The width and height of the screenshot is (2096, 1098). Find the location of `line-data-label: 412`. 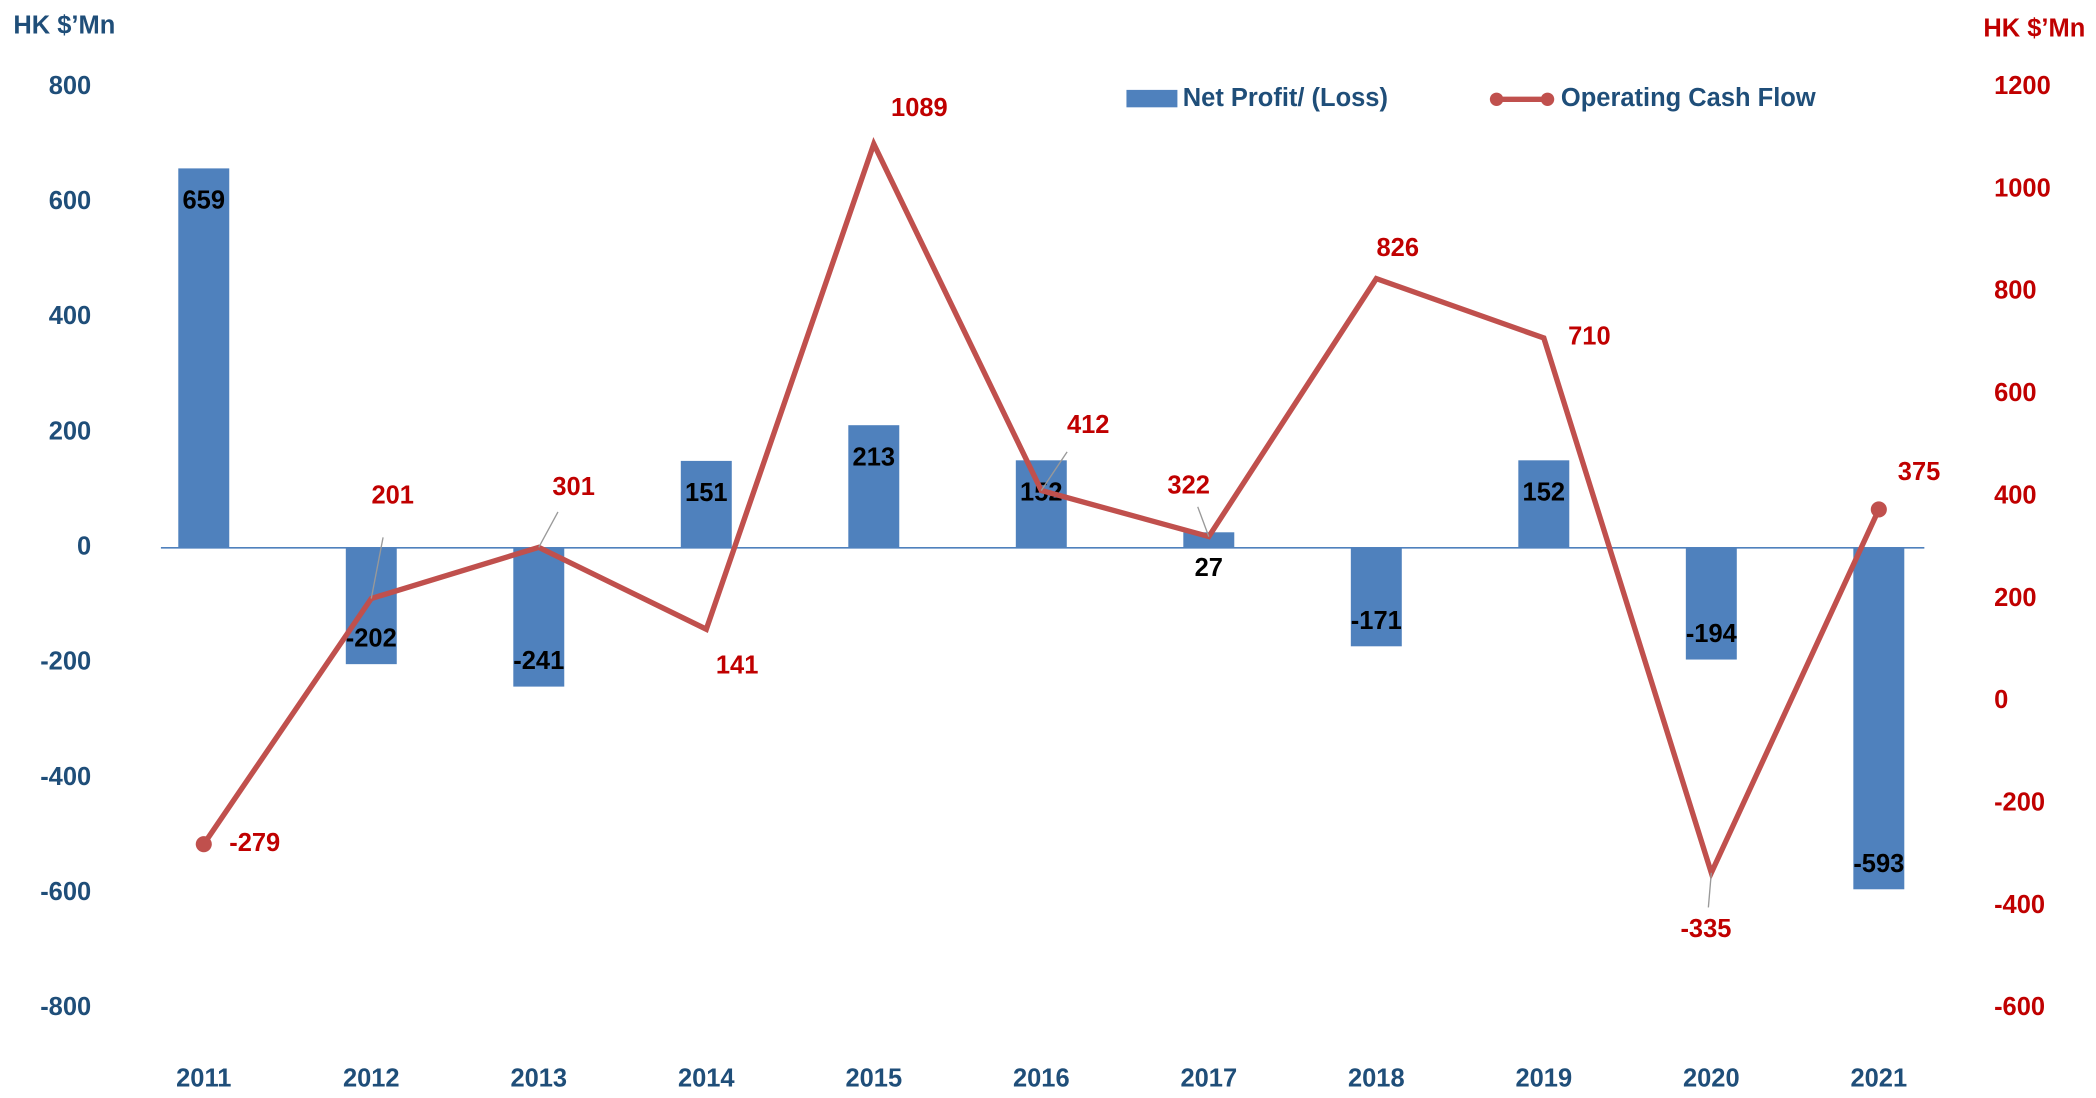

line-data-label: 412 is located at coordinates (1088, 425).